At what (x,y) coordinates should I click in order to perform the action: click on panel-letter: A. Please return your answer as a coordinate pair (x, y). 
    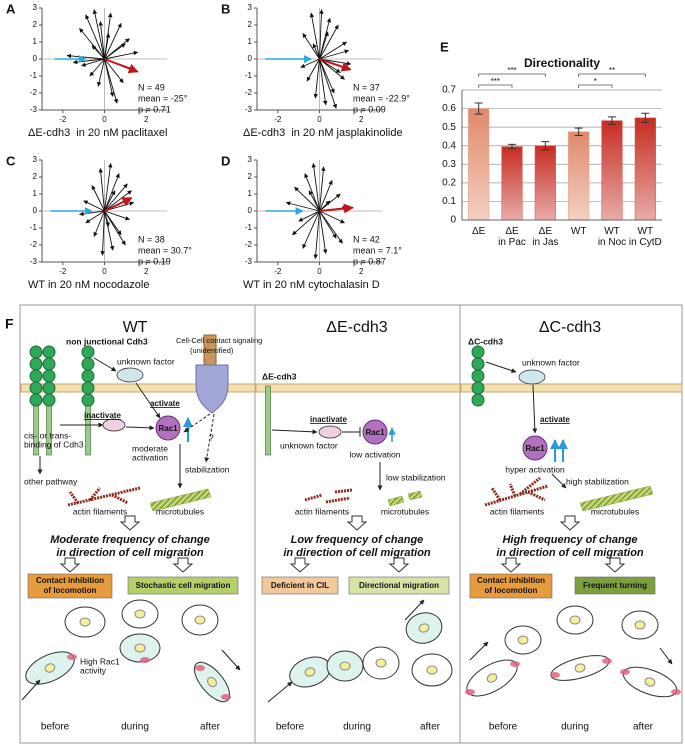
    Looking at the image, I should click on (11, 8).